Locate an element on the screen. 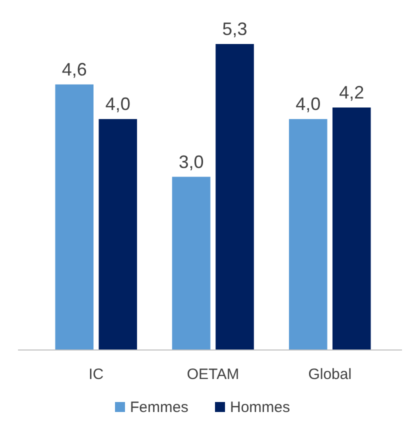 The width and height of the screenshot is (410, 427). data-label: 4,6 is located at coordinates (74, 69).